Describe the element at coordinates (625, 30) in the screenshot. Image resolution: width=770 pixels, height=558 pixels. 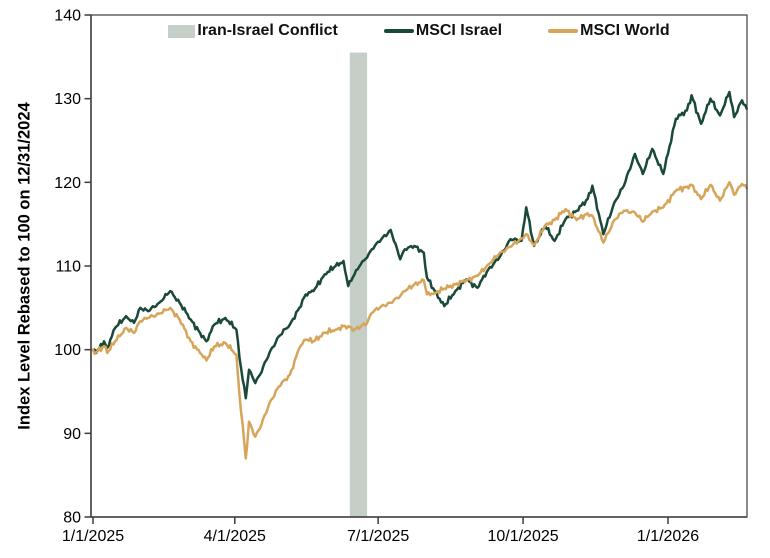
I see `legend-label: MSCI World` at that location.